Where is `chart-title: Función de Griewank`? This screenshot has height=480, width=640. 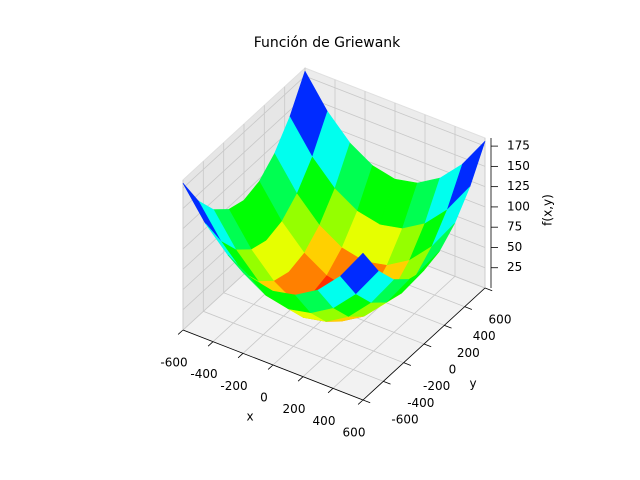 chart-title: Función de Griewank is located at coordinates (327, 43).